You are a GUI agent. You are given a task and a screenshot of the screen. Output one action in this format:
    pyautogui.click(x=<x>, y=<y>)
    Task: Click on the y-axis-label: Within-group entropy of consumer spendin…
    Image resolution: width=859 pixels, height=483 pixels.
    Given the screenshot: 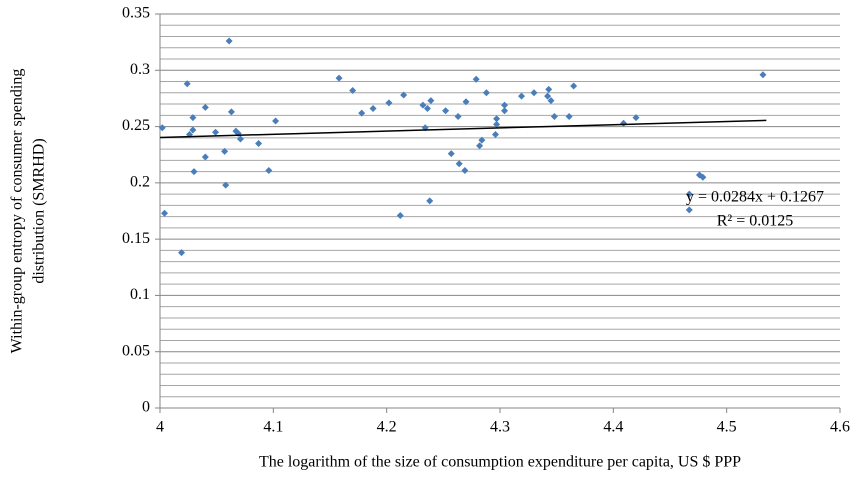 What is the action you would take?
    pyautogui.click(x=17, y=211)
    